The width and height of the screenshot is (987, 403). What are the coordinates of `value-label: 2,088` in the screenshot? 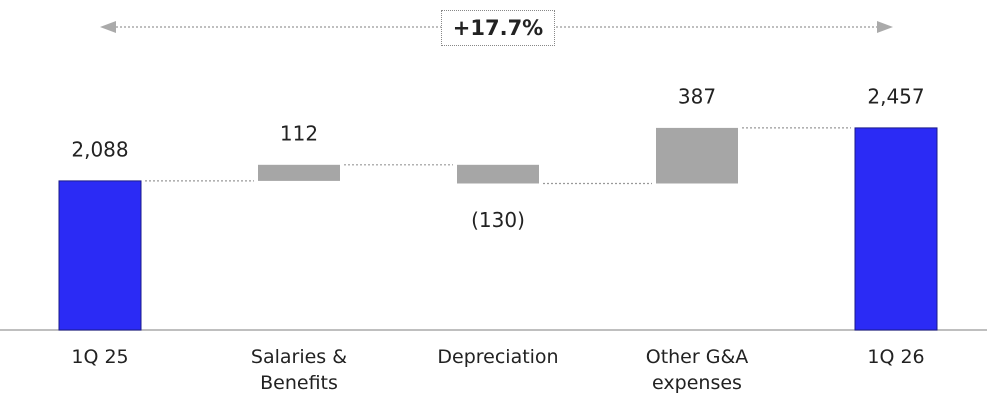 It's located at (99, 149).